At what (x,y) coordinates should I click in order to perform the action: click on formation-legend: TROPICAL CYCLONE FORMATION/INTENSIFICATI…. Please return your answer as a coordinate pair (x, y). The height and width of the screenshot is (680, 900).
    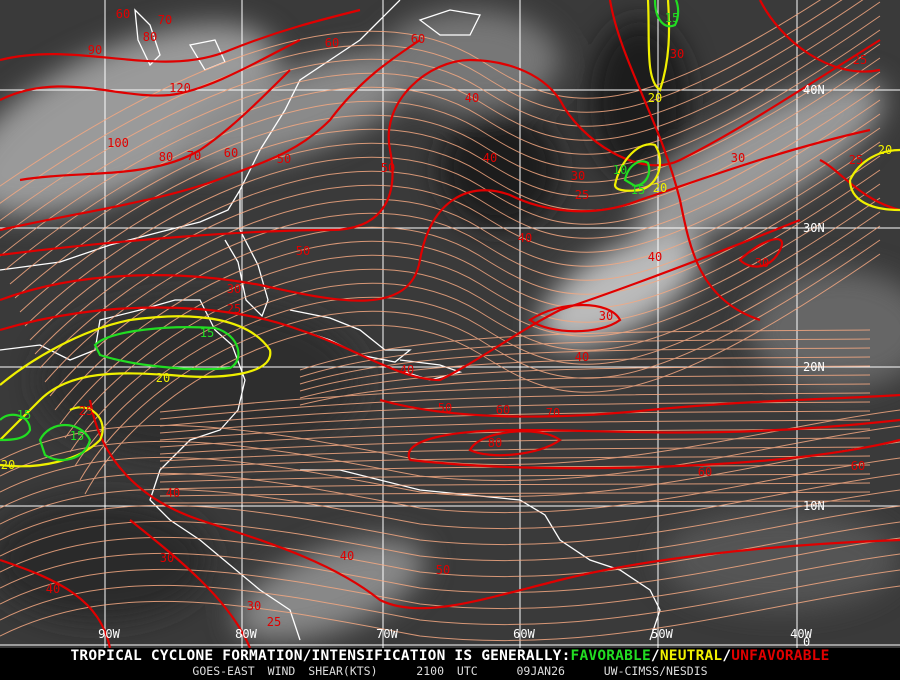
    Looking at the image, I should click on (450, 656).